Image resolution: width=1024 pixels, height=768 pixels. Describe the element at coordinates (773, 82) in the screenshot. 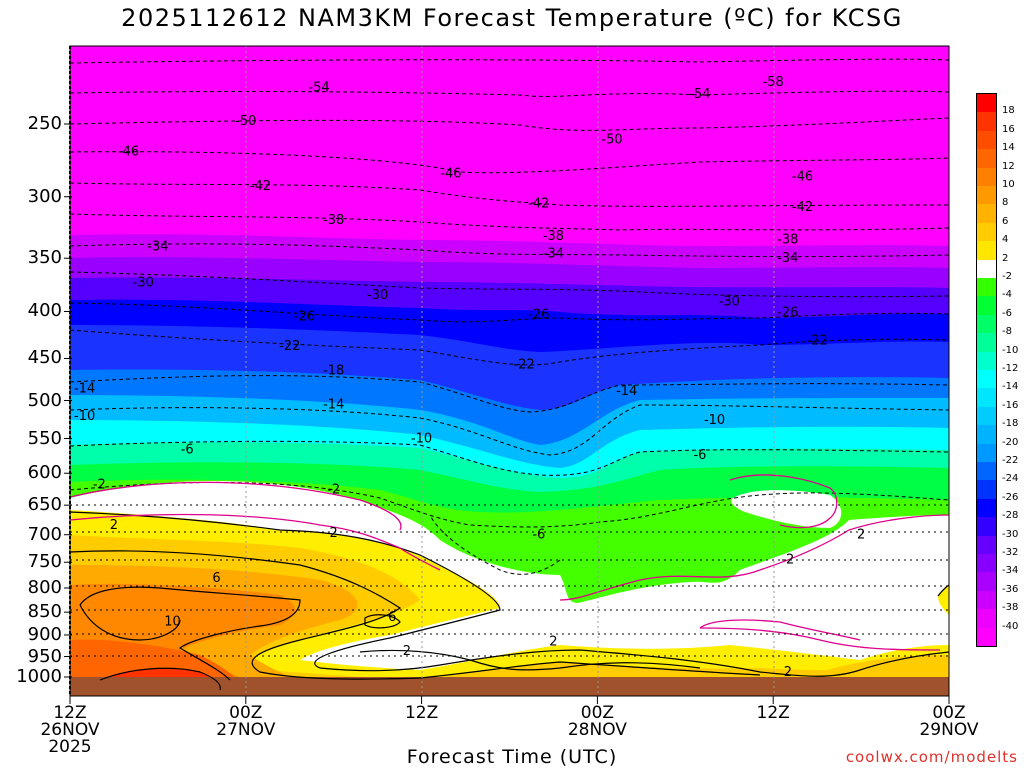

I see `contour-label: -58` at that location.